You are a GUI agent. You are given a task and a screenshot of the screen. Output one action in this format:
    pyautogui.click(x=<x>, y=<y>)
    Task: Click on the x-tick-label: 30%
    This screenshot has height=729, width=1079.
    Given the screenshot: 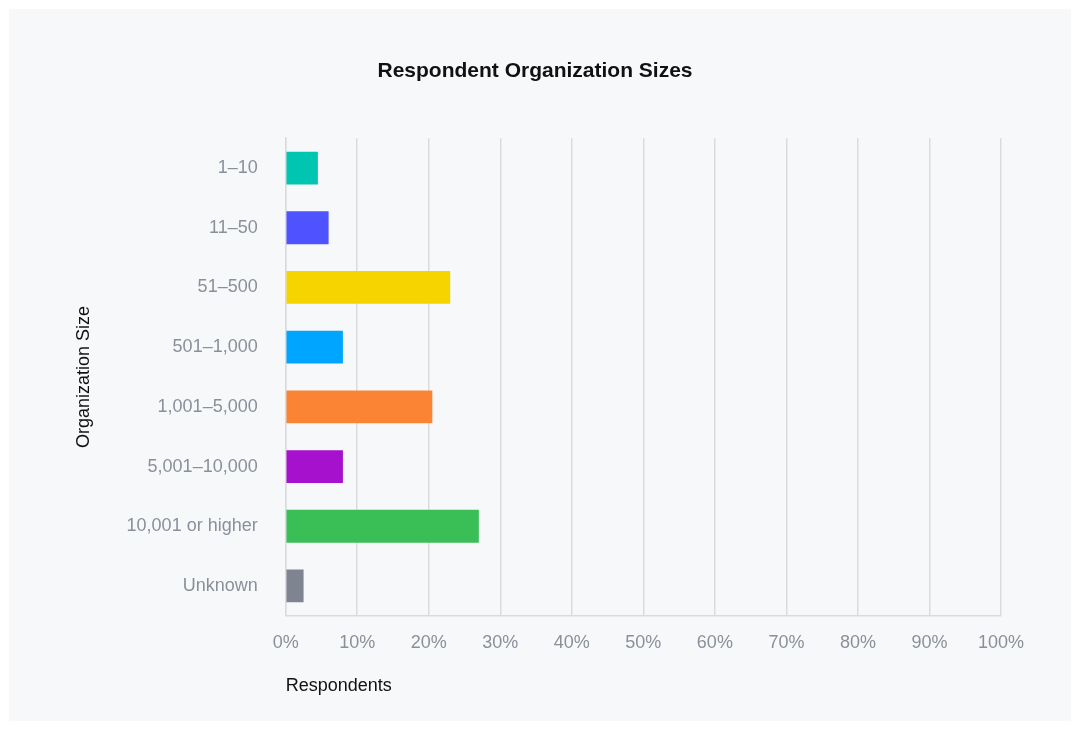 What is the action you would take?
    pyautogui.click(x=500, y=641)
    